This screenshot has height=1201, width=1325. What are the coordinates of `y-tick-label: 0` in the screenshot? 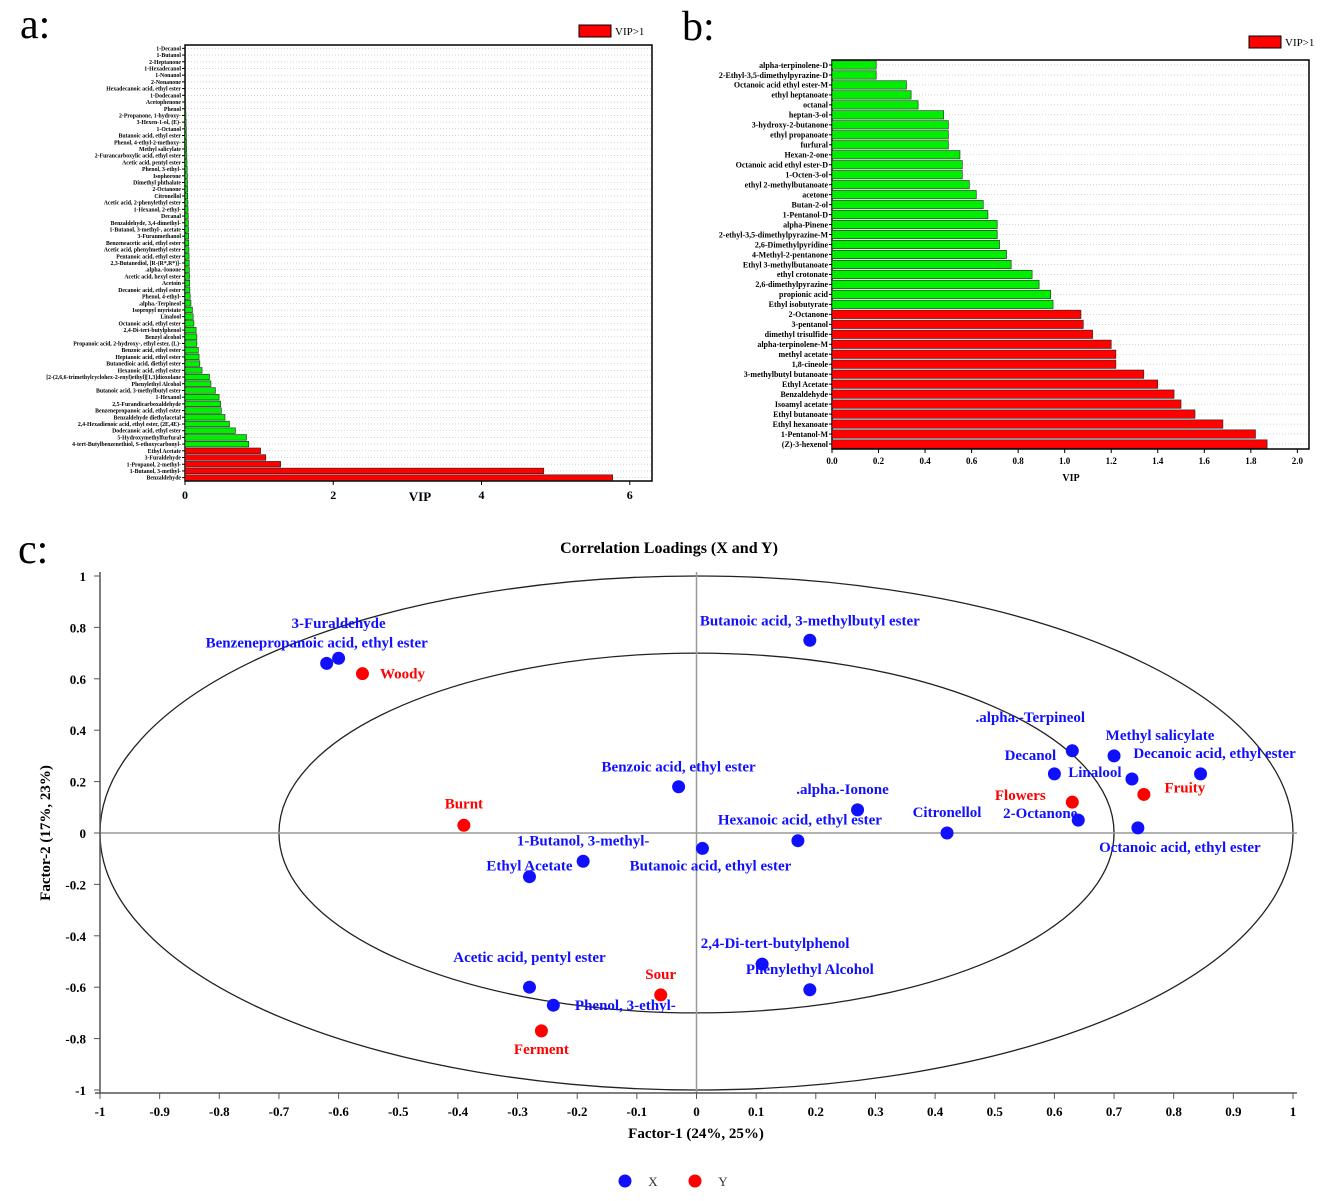 It's located at (83, 833).